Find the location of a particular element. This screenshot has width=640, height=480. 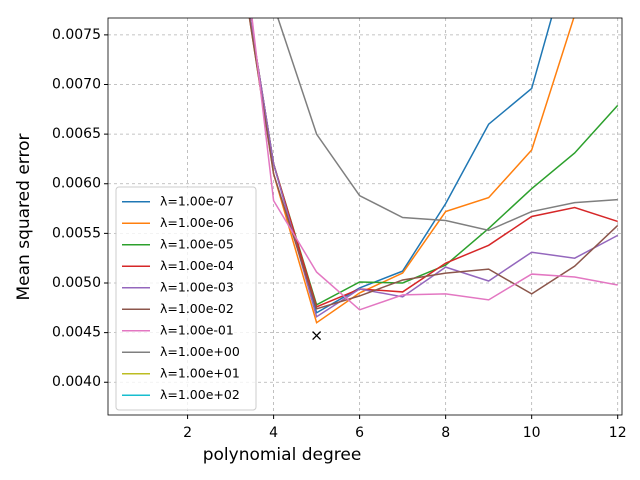

legend is located at coordinates (186, 298).